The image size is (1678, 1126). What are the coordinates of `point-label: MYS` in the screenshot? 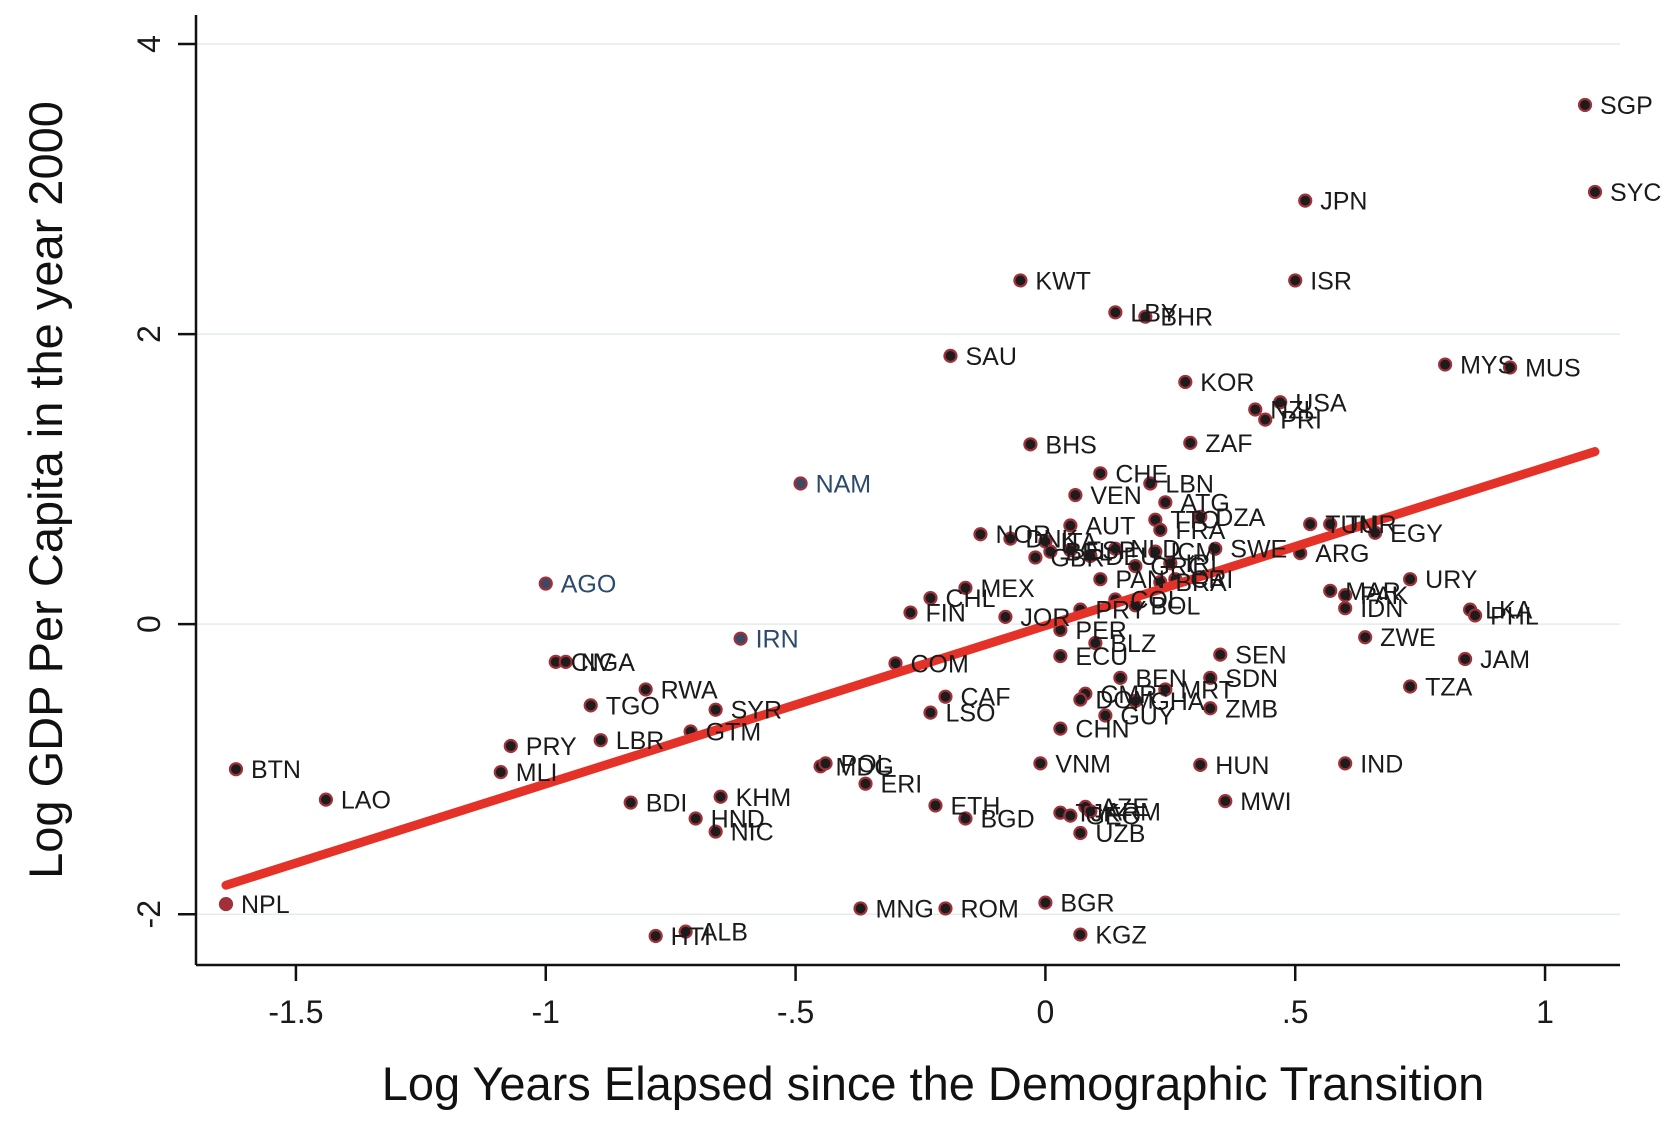 It's located at (1487, 366).